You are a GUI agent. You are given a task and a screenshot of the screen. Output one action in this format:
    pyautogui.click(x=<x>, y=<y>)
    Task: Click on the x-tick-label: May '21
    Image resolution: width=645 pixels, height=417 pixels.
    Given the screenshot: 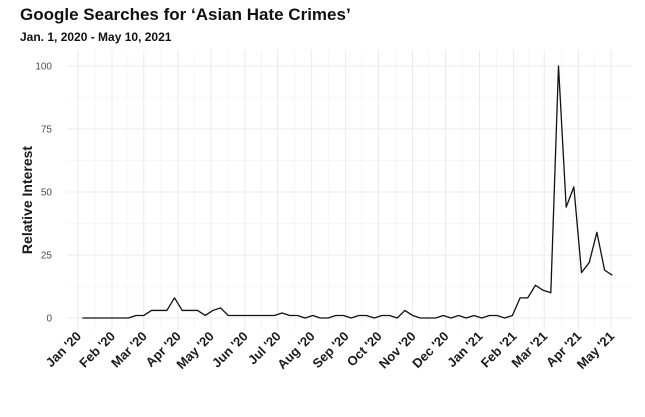 What is the action you would take?
    pyautogui.click(x=595, y=350)
    